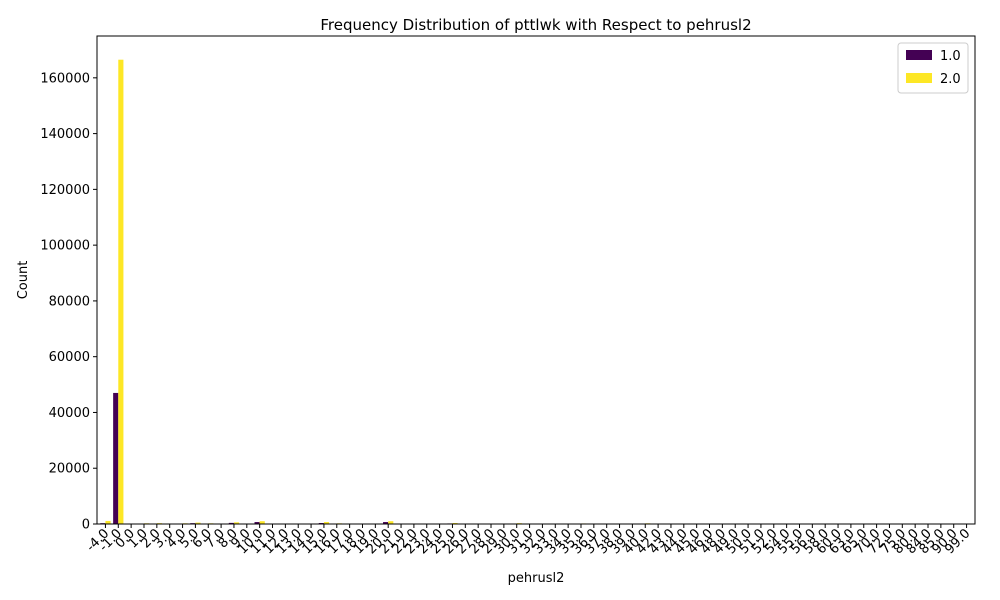 The image size is (1000, 600). What do you see at coordinates (231, 523) in the screenshot?
I see `bar-1.0-8.0` at bounding box center [231, 523].